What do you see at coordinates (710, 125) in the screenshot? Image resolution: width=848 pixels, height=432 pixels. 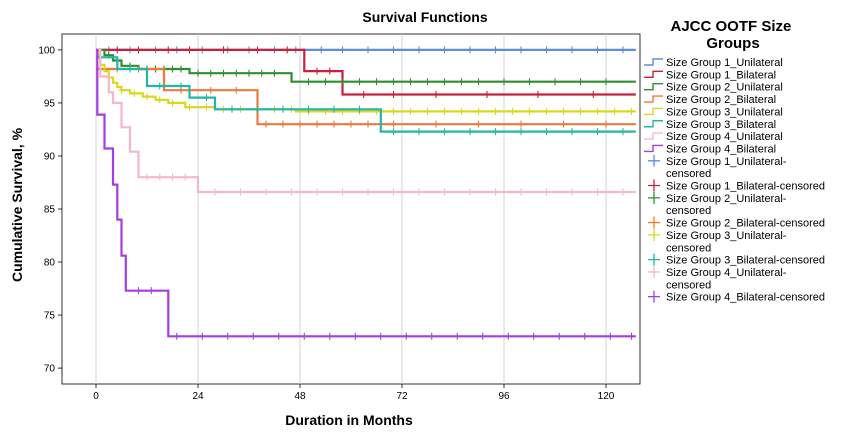 I see `legend-item-size-group-3-bilateral: Size Group 3_Bilateral` at bounding box center [710, 125].